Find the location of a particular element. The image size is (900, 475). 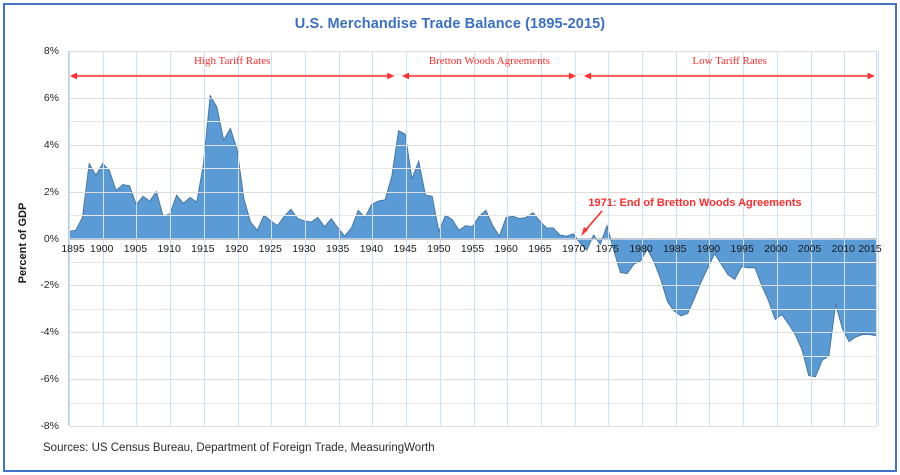

y-tick-label: 6% is located at coordinates (51, 97).